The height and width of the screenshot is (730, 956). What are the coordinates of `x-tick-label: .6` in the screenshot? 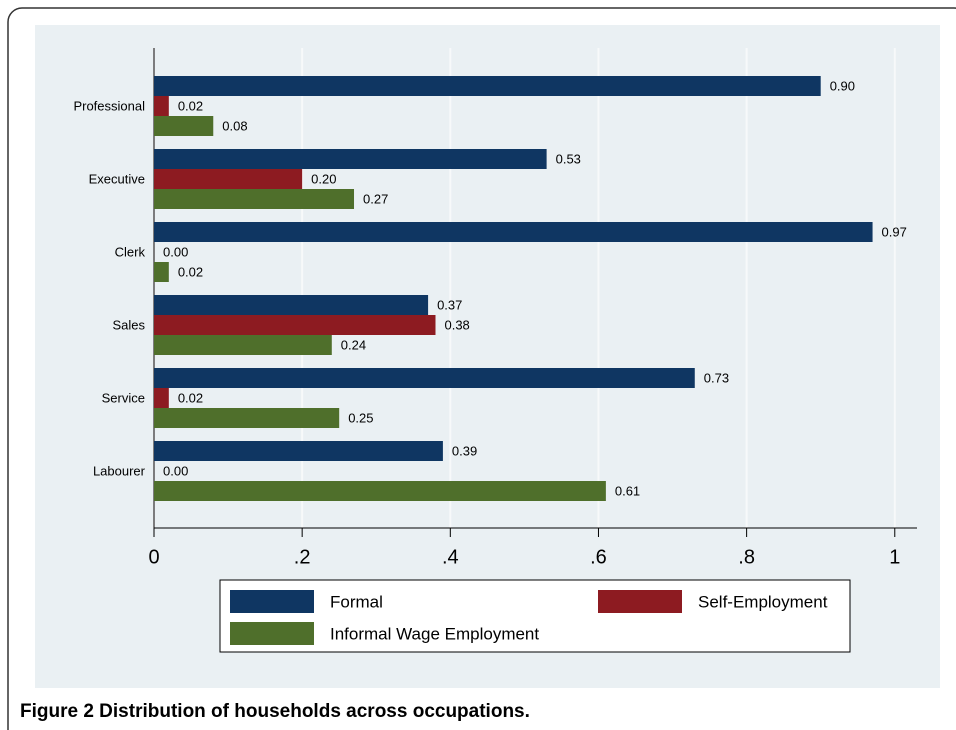 It's located at (598, 557).